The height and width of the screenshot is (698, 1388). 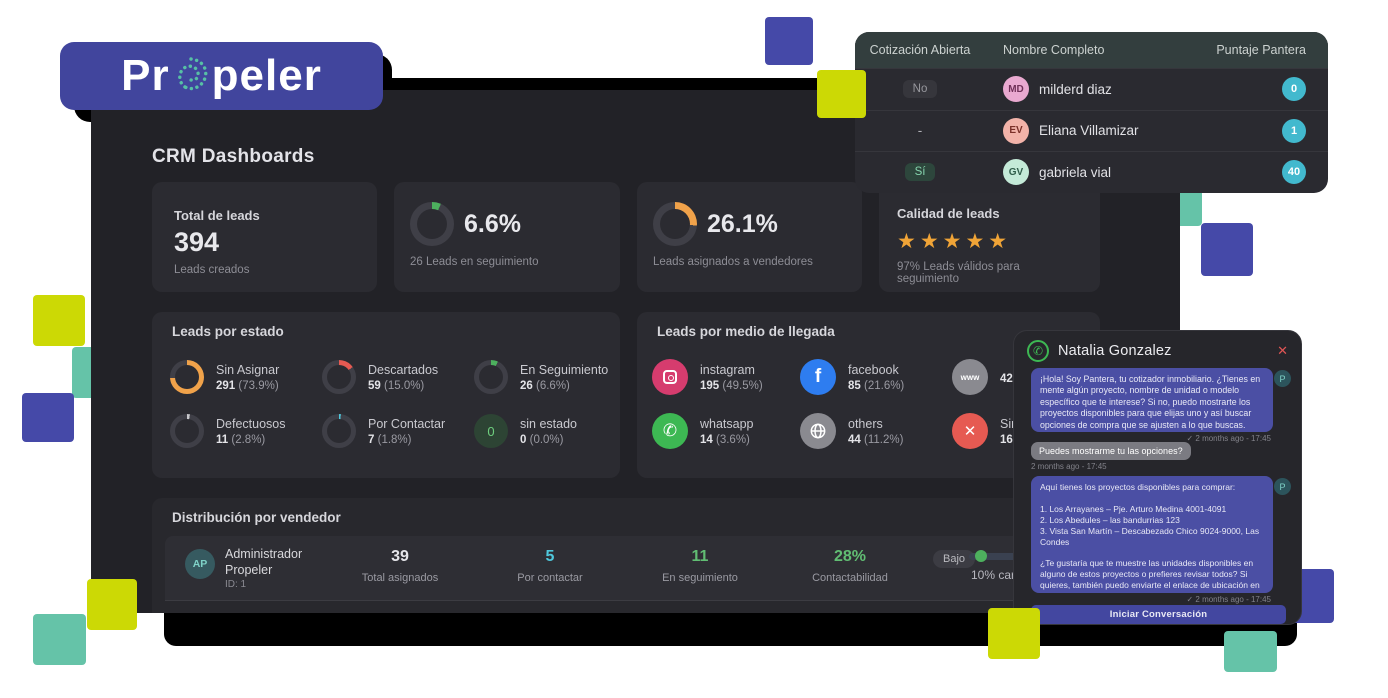 I want to click on stat-card-asignados: 26.1% Leads asignados a vendedores, so click(x=749, y=237).